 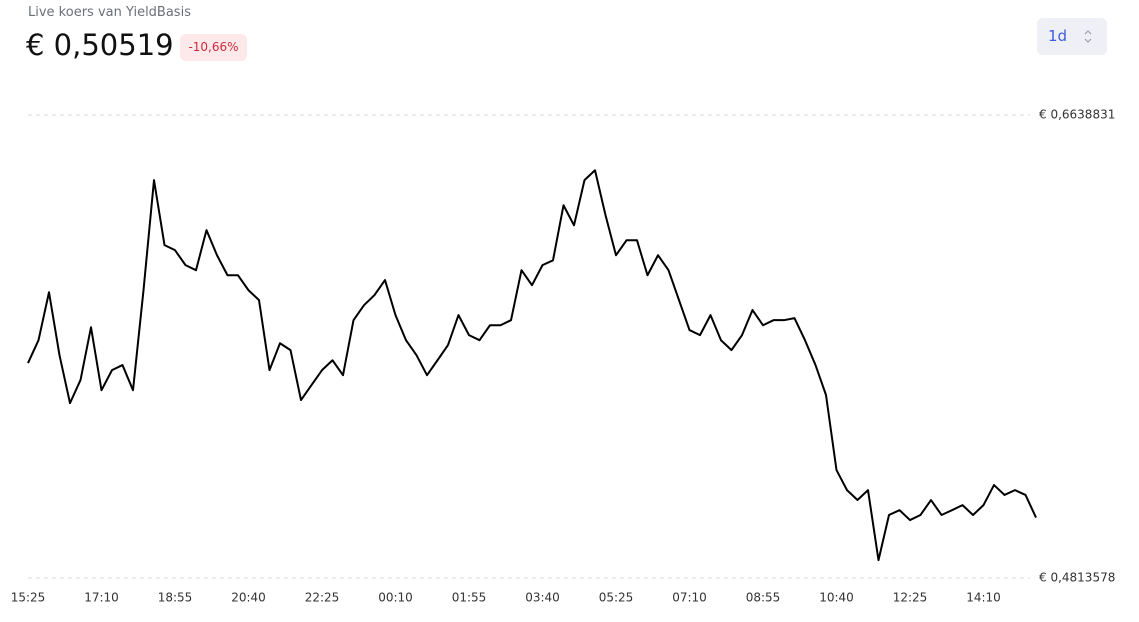 What do you see at coordinates (689, 598) in the screenshot?
I see `x-tick-label: 07:10` at bounding box center [689, 598].